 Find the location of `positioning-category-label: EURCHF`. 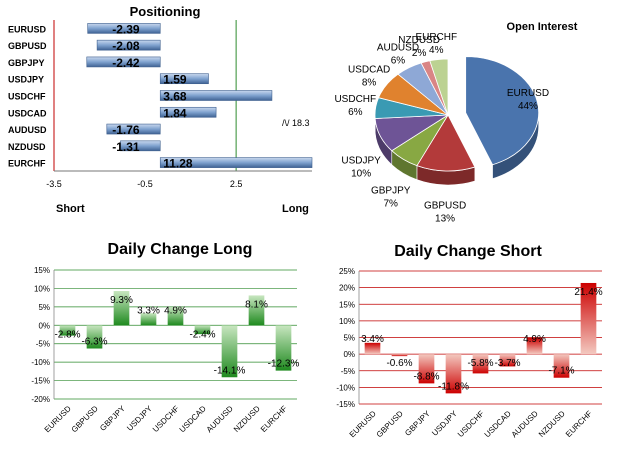

positioning-category-label: EURCHF is located at coordinates (27, 164).